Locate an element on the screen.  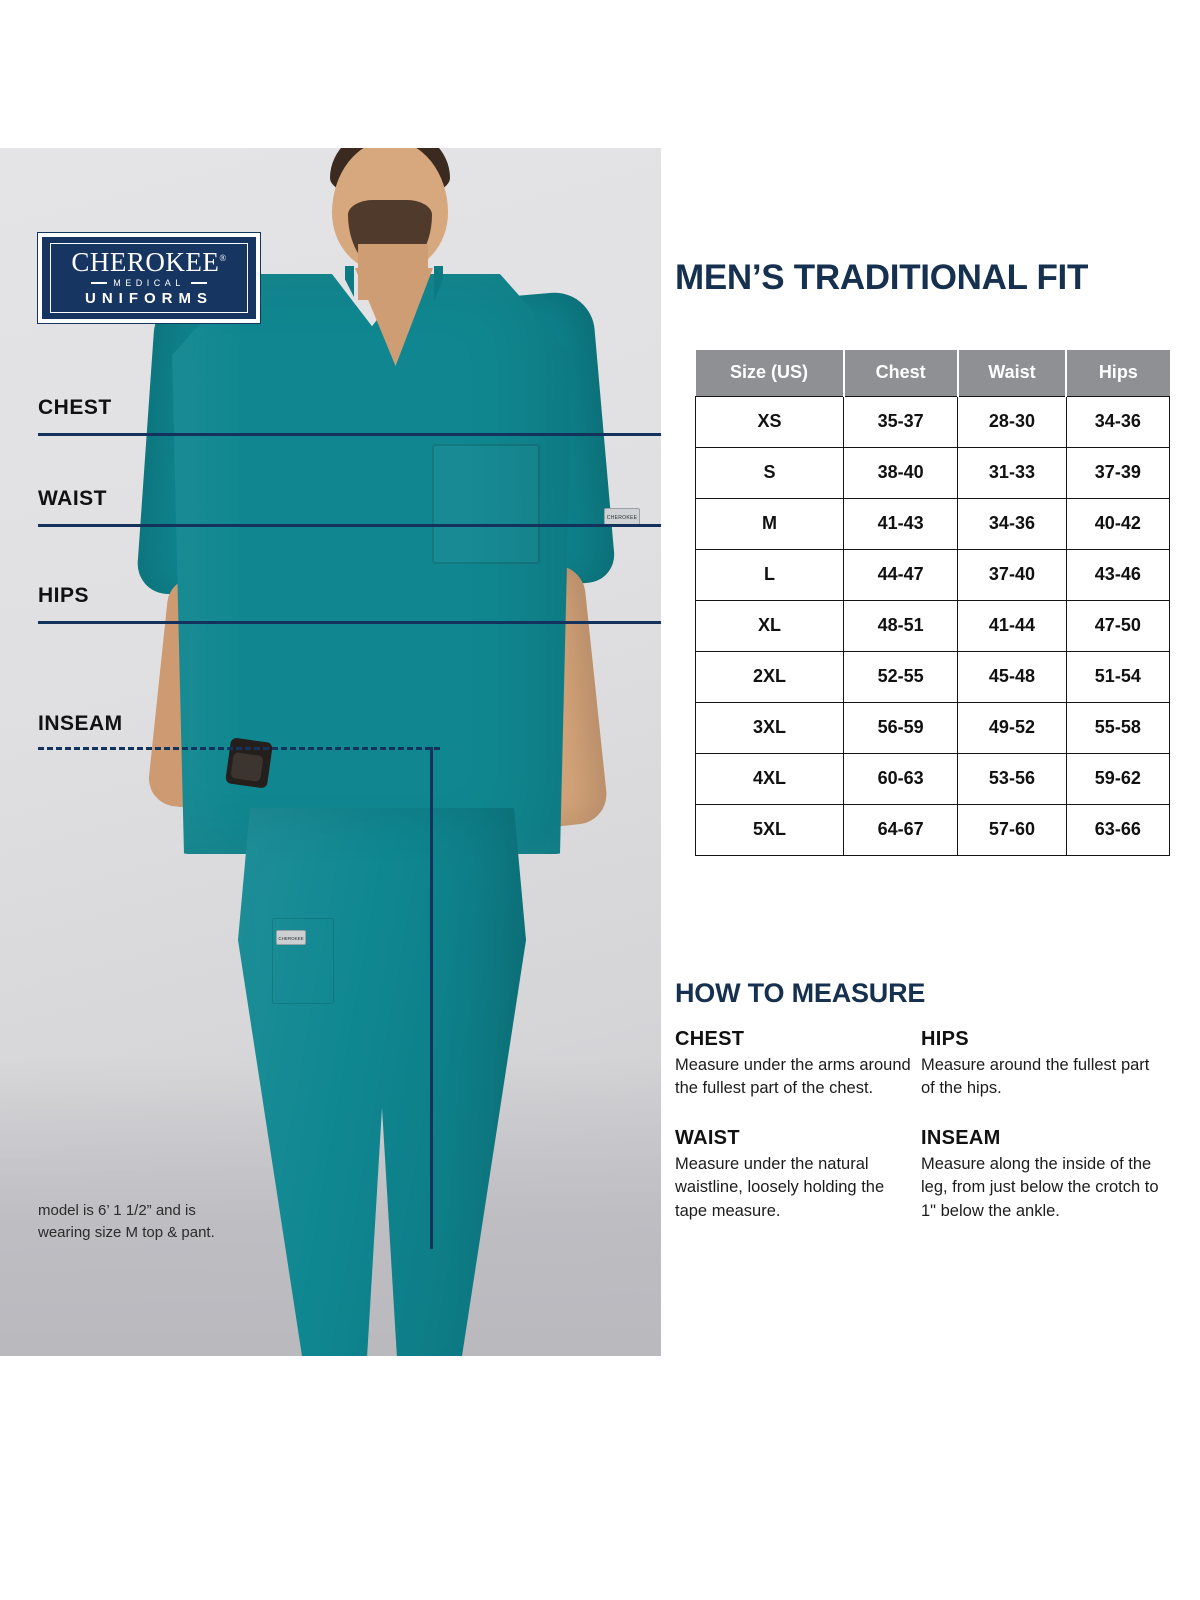
cherokee-logo: CHEROKEE® MEDICAL UNIFORMS is located at coordinates (149, 278).